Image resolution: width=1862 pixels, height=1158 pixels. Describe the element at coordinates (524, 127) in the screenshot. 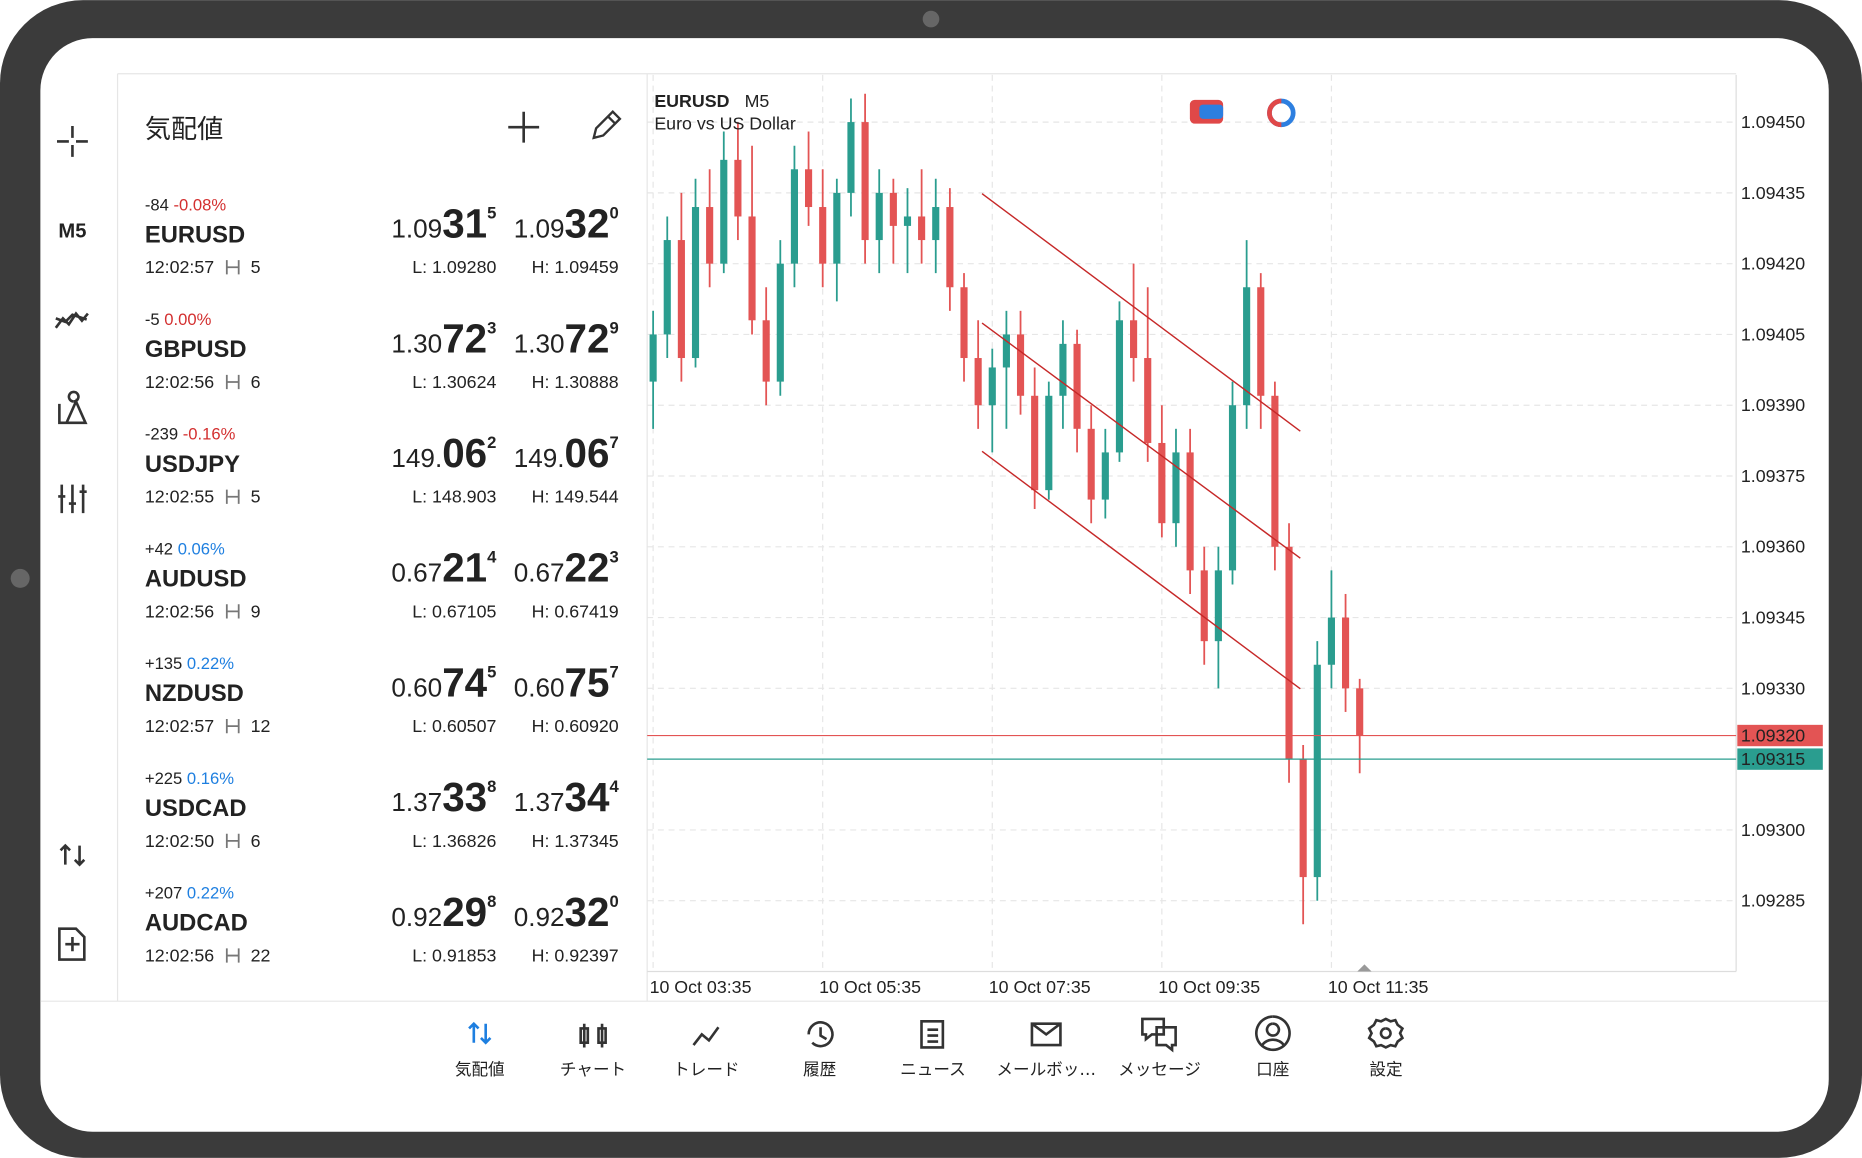

I see `add-button` at that location.